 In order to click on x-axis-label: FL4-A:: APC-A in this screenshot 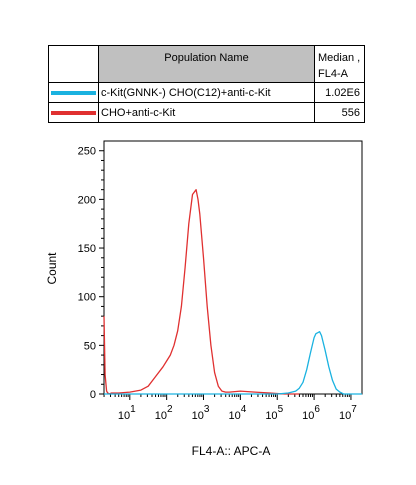, I will do `click(231, 451)`.